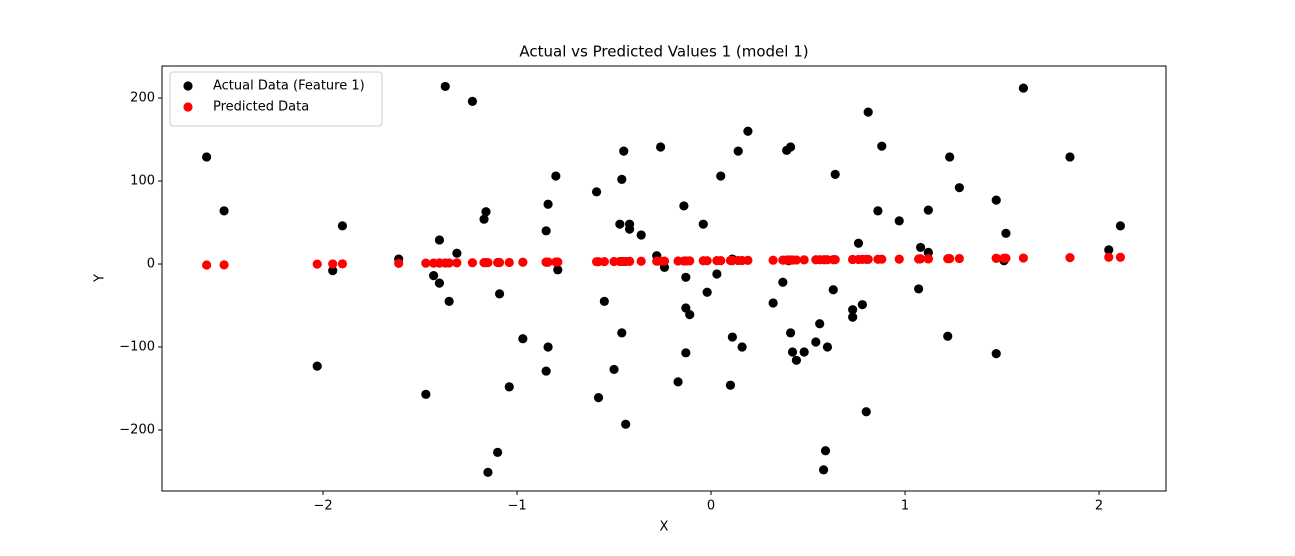 The width and height of the screenshot is (1295, 556). I want to click on y-tick-label: 100, so click(142, 181).